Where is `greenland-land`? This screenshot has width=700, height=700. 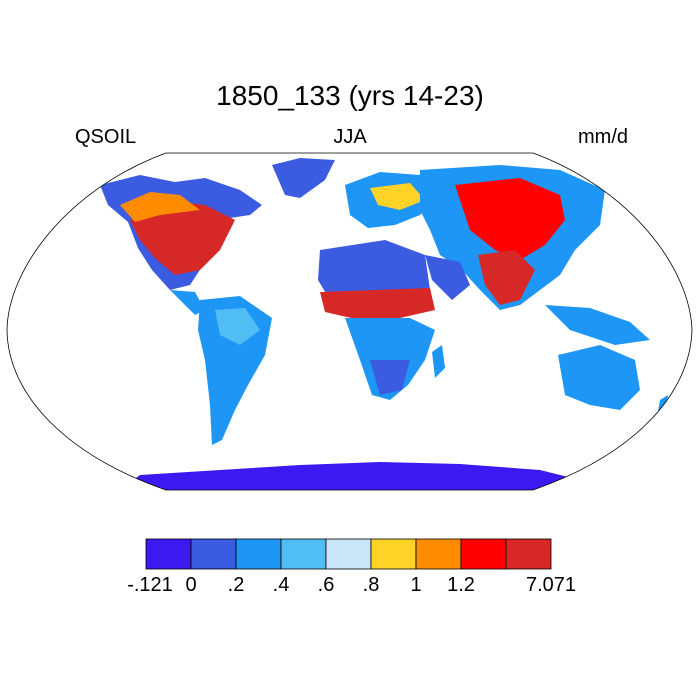
greenland-land is located at coordinates (303, 178).